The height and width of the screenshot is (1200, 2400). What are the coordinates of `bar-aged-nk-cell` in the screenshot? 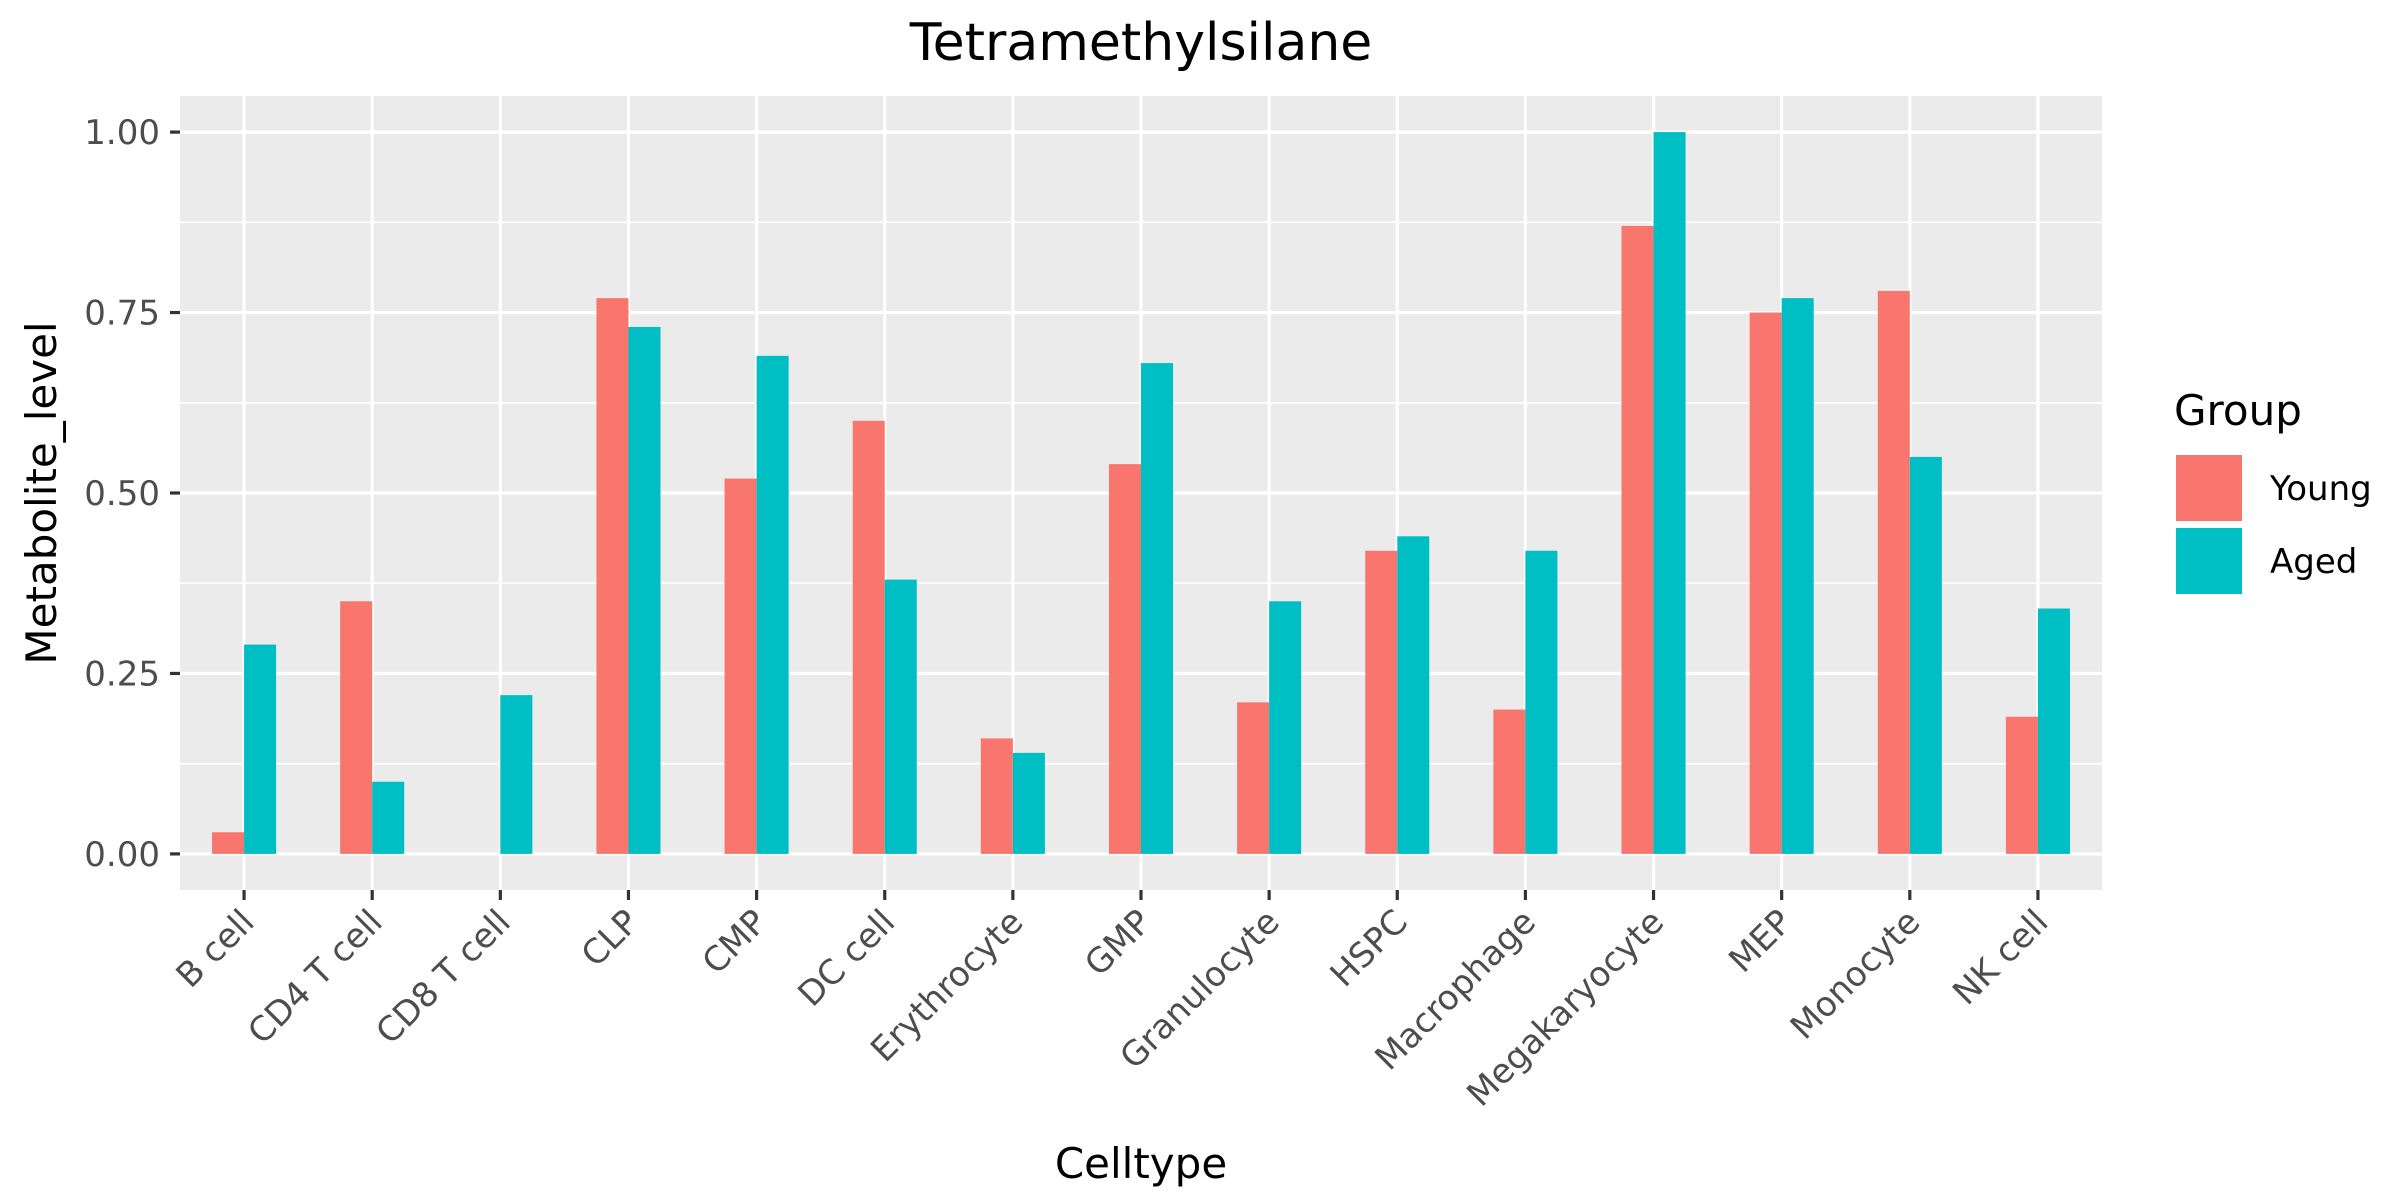 It's located at (2053, 731).